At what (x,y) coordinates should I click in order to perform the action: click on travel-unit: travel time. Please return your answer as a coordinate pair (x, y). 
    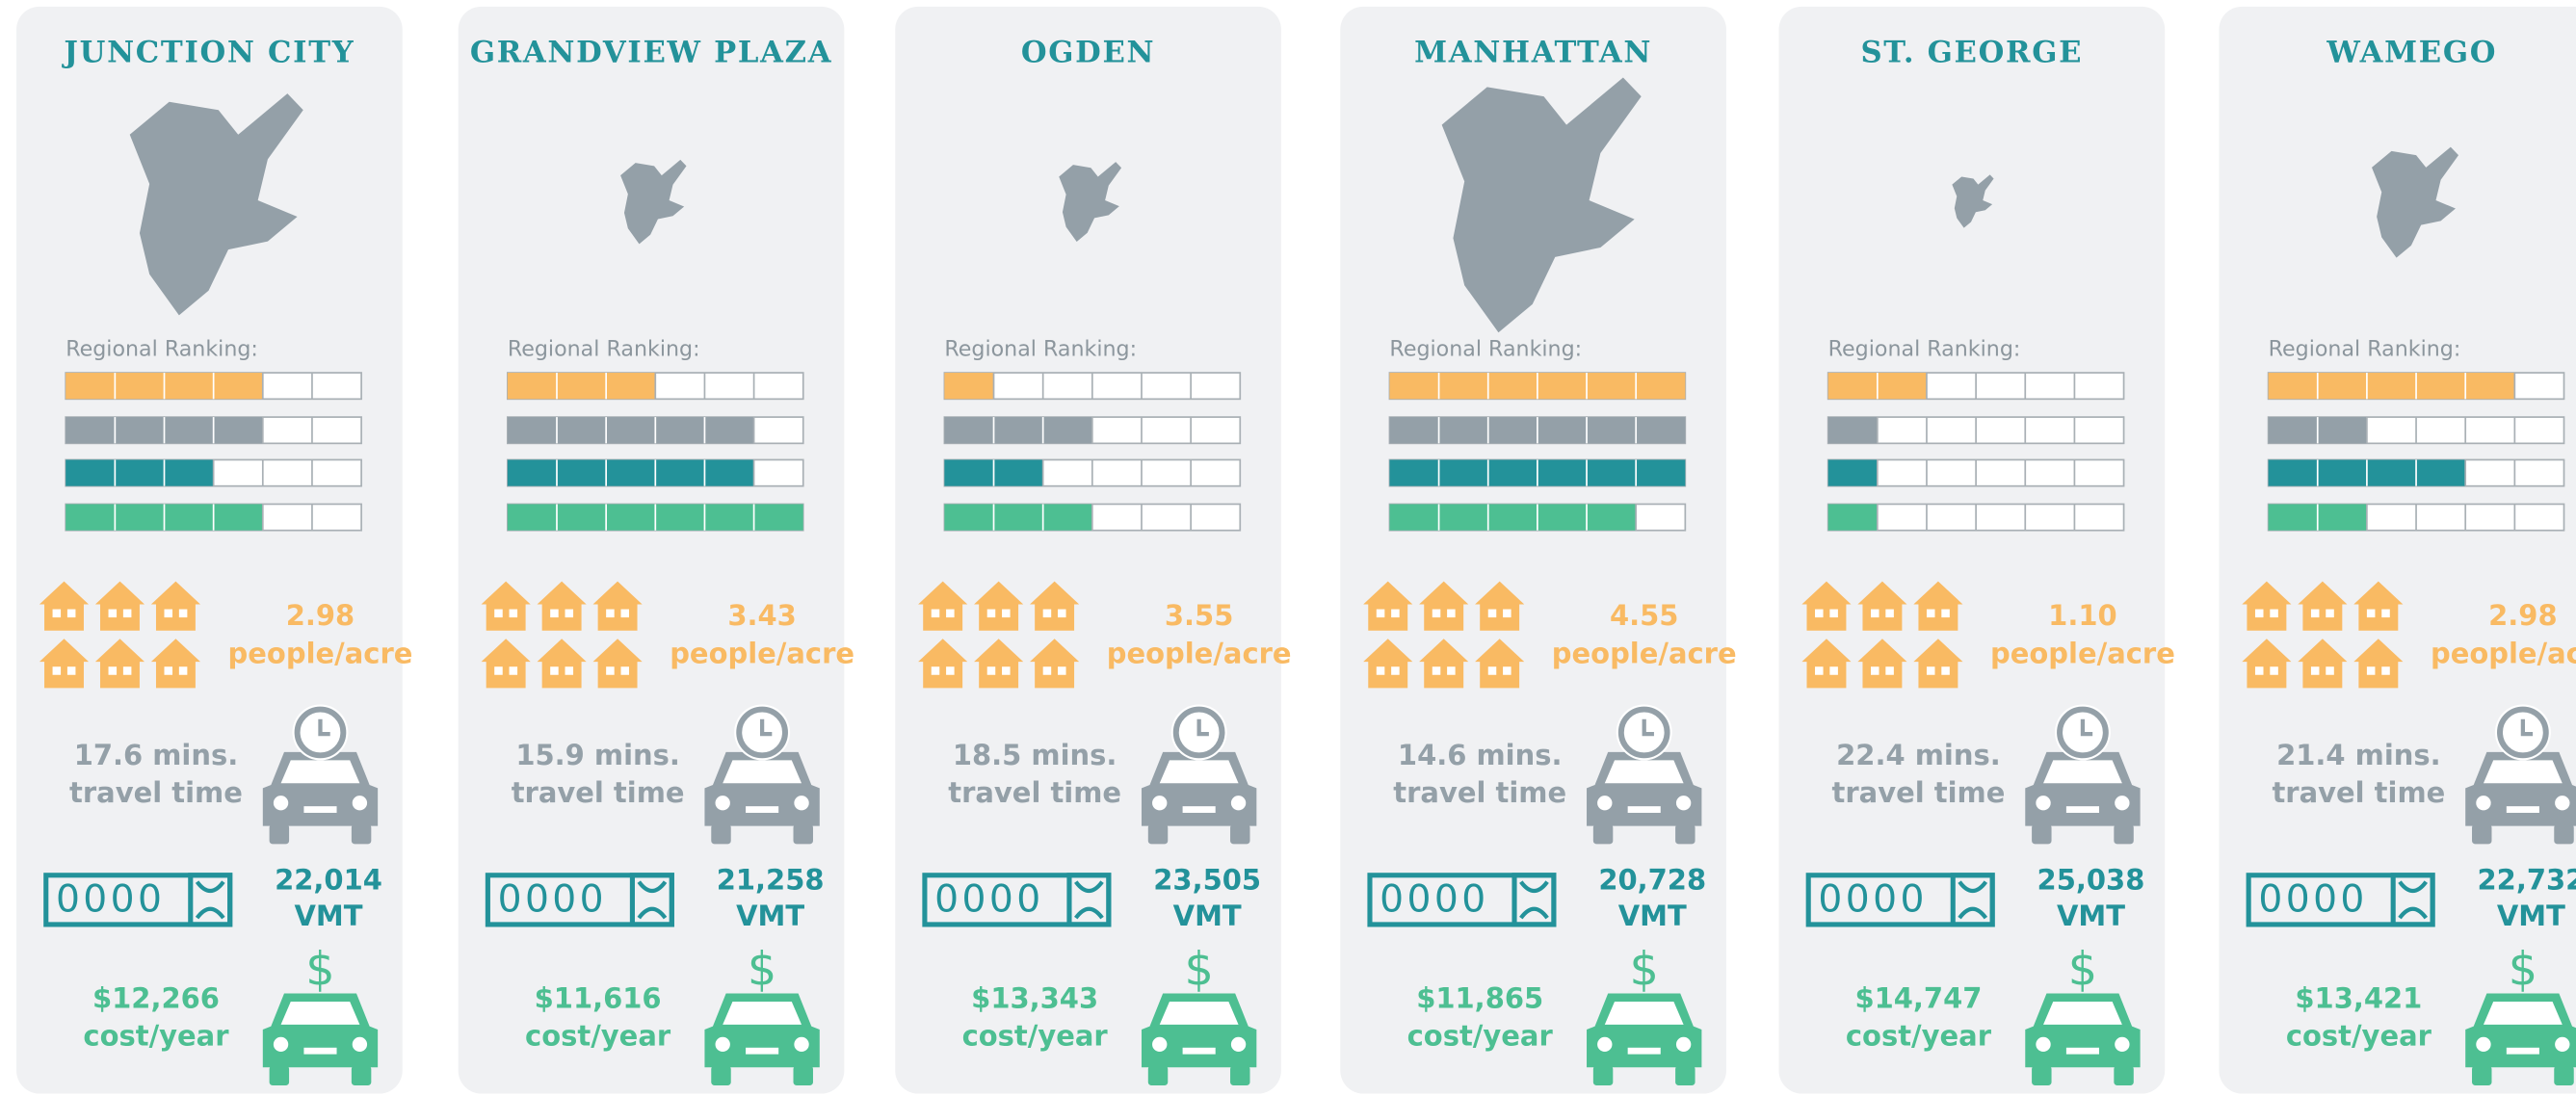
    Looking at the image, I should click on (1479, 792).